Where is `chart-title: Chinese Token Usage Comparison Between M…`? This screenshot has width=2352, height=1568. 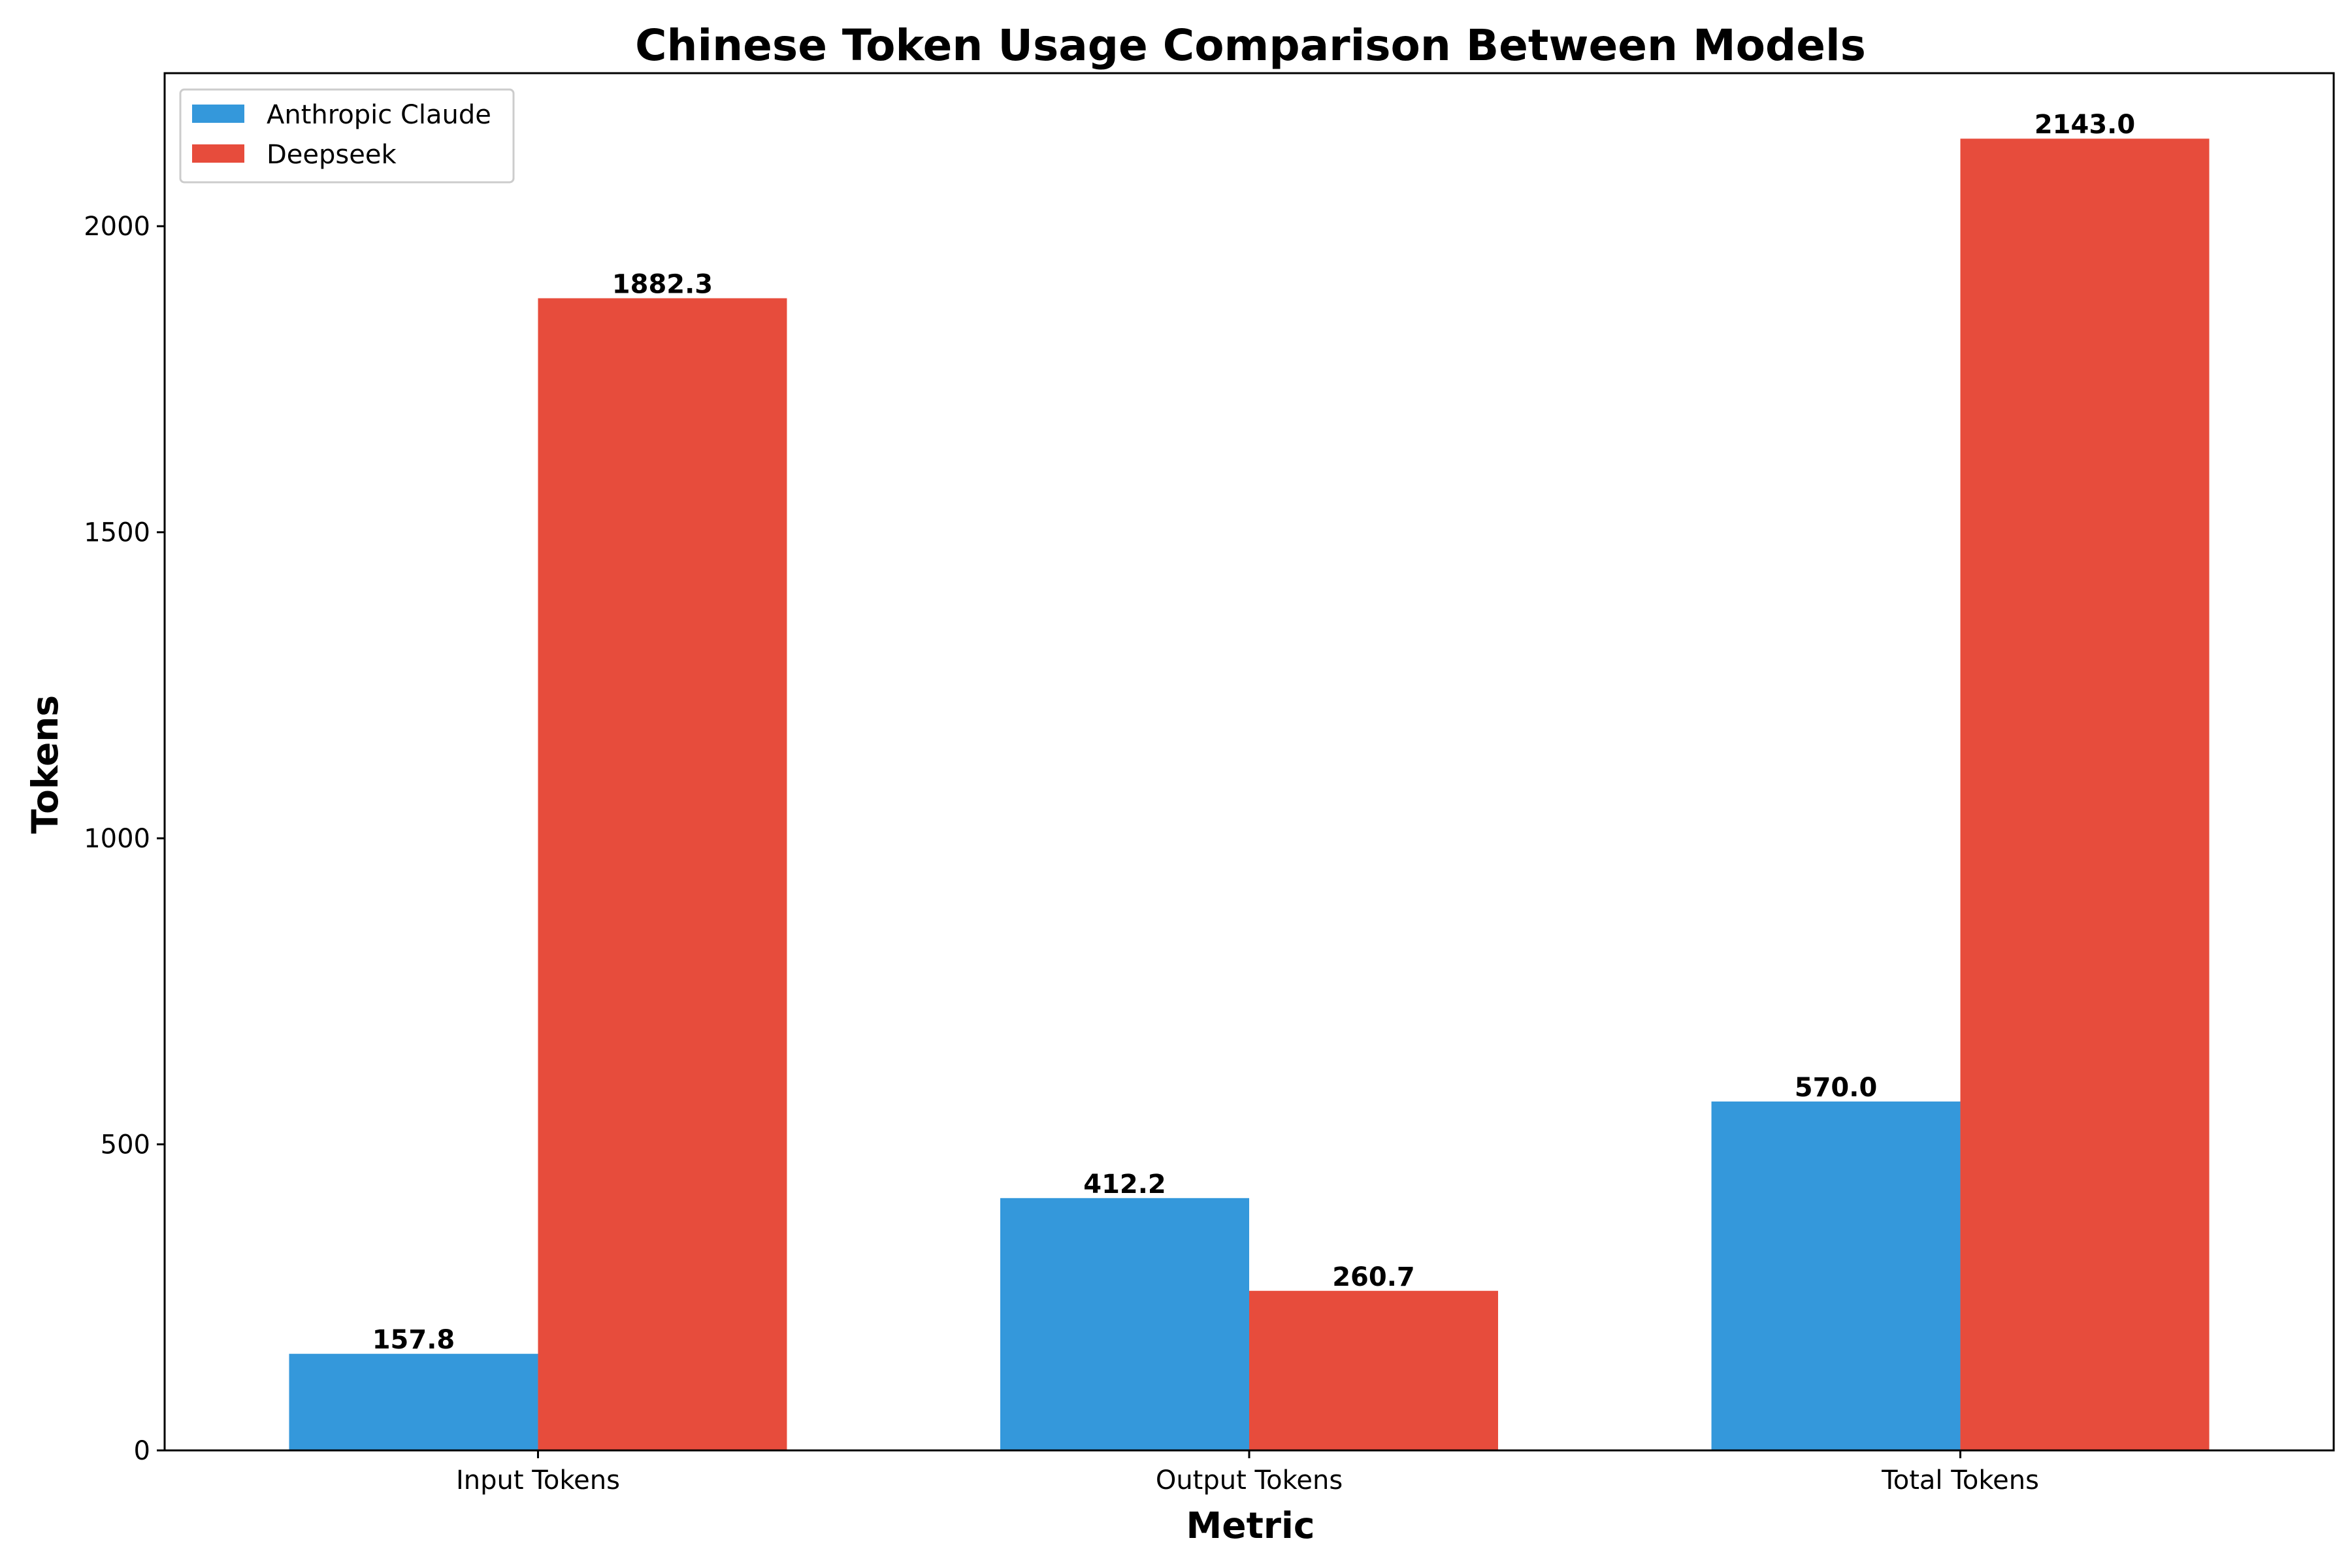
chart-title: Chinese Token Usage Comparison Between M… is located at coordinates (1250, 45).